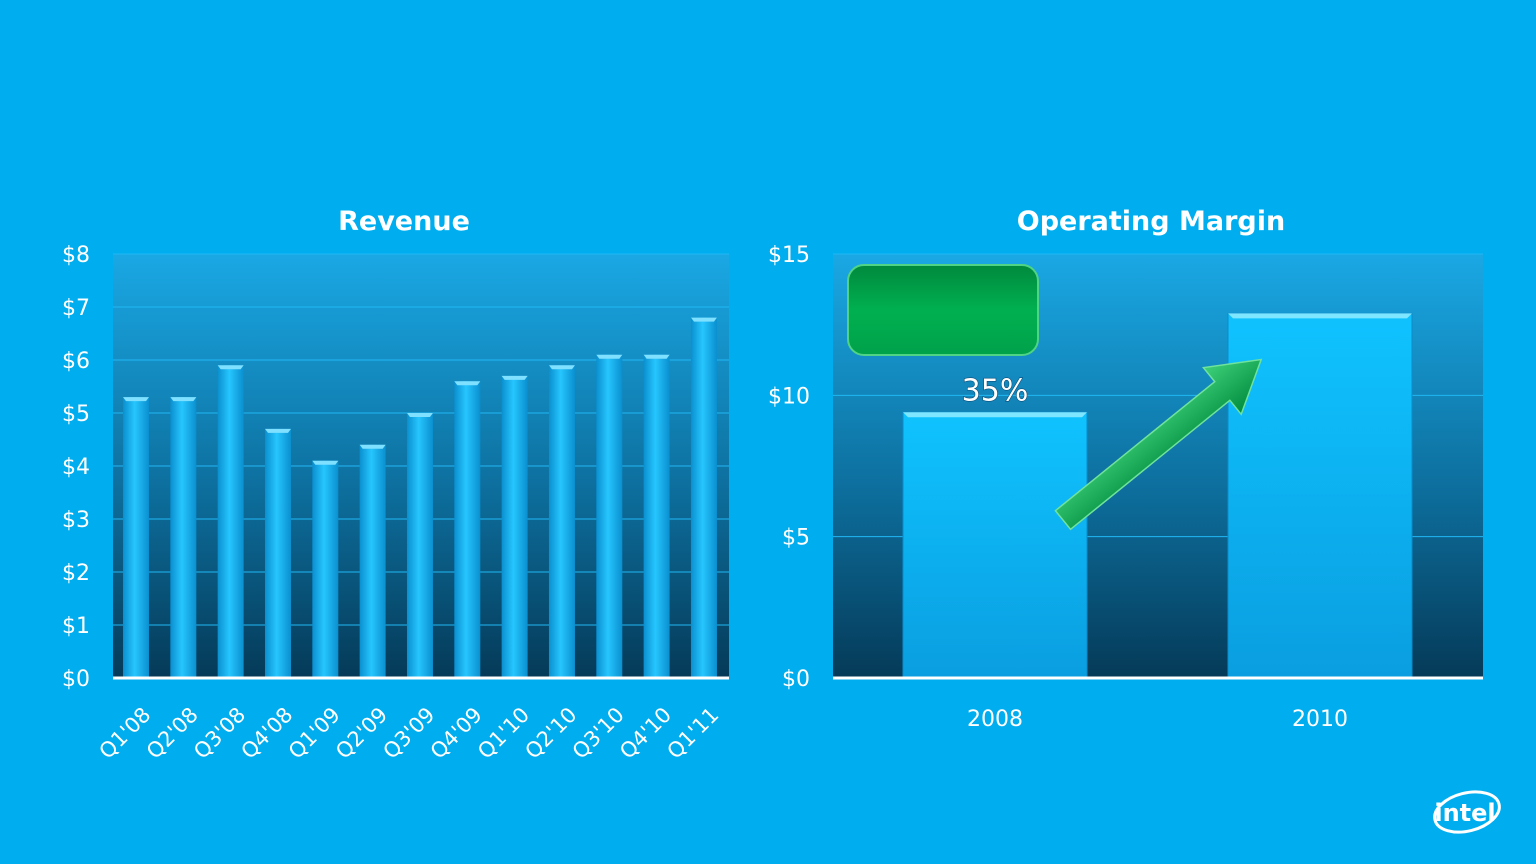 Image resolution: width=1536 pixels, height=864 pixels. Describe the element at coordinates (503, 733) in the screenshot. I see `revenue-x-tick-label: Q1'10` at that location.